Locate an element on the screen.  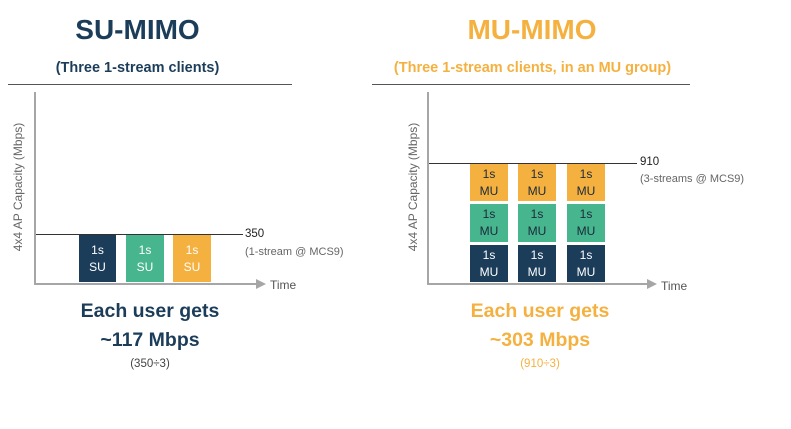
mu-col3-mid: 1s MU is located at coordinates (586, 223).